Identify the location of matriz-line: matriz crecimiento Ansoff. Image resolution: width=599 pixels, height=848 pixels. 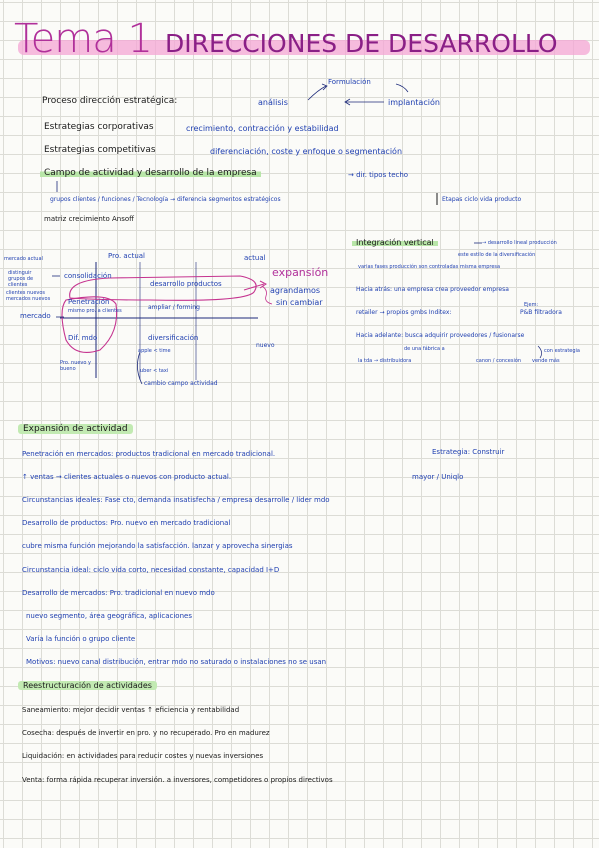
(89, 219).